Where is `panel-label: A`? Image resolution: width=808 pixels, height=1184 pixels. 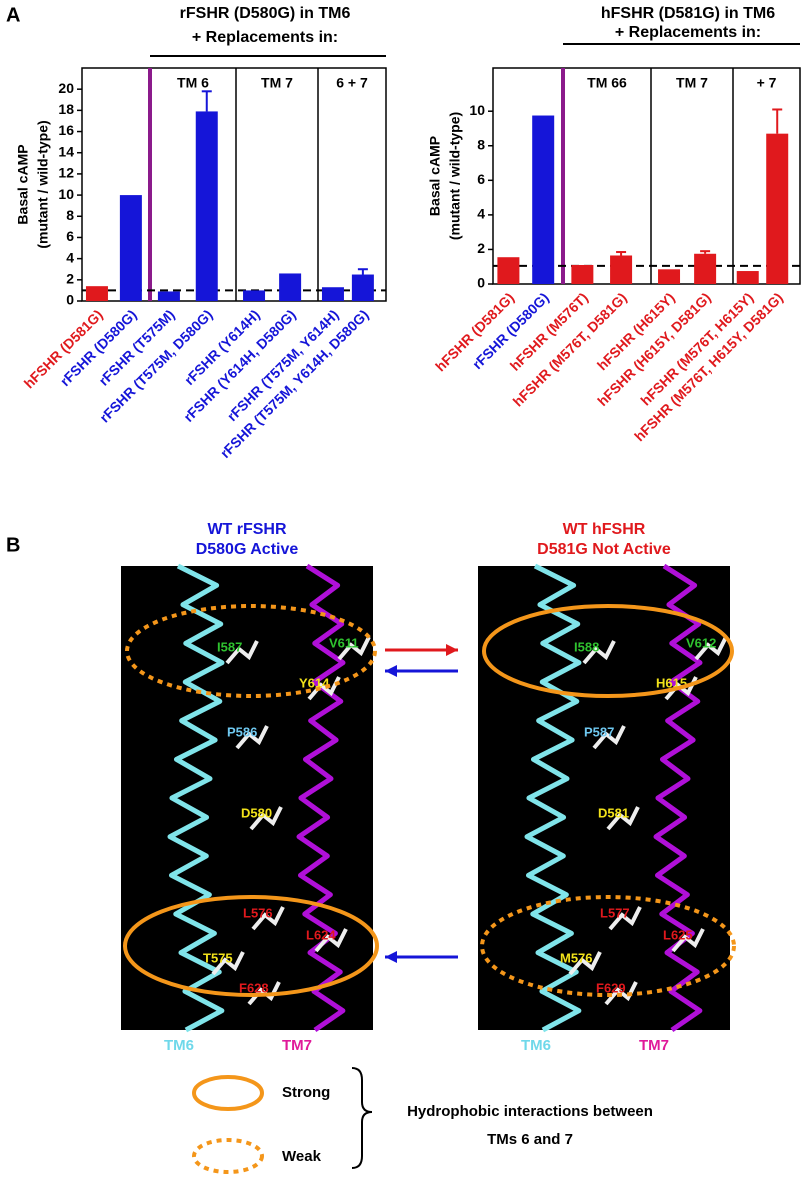 panel-label: A is located at coordinates (13, 15).